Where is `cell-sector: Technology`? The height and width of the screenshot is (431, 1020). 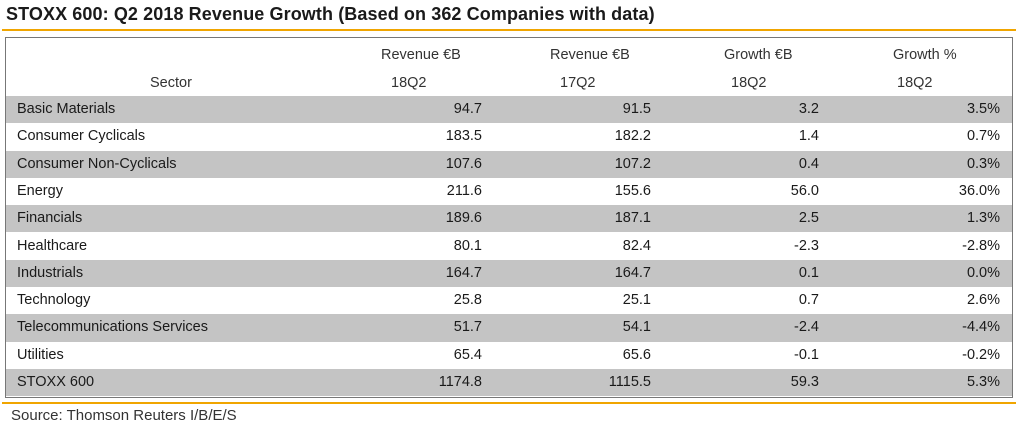
cell-sector: Technology is located at coordinates (54, 300).